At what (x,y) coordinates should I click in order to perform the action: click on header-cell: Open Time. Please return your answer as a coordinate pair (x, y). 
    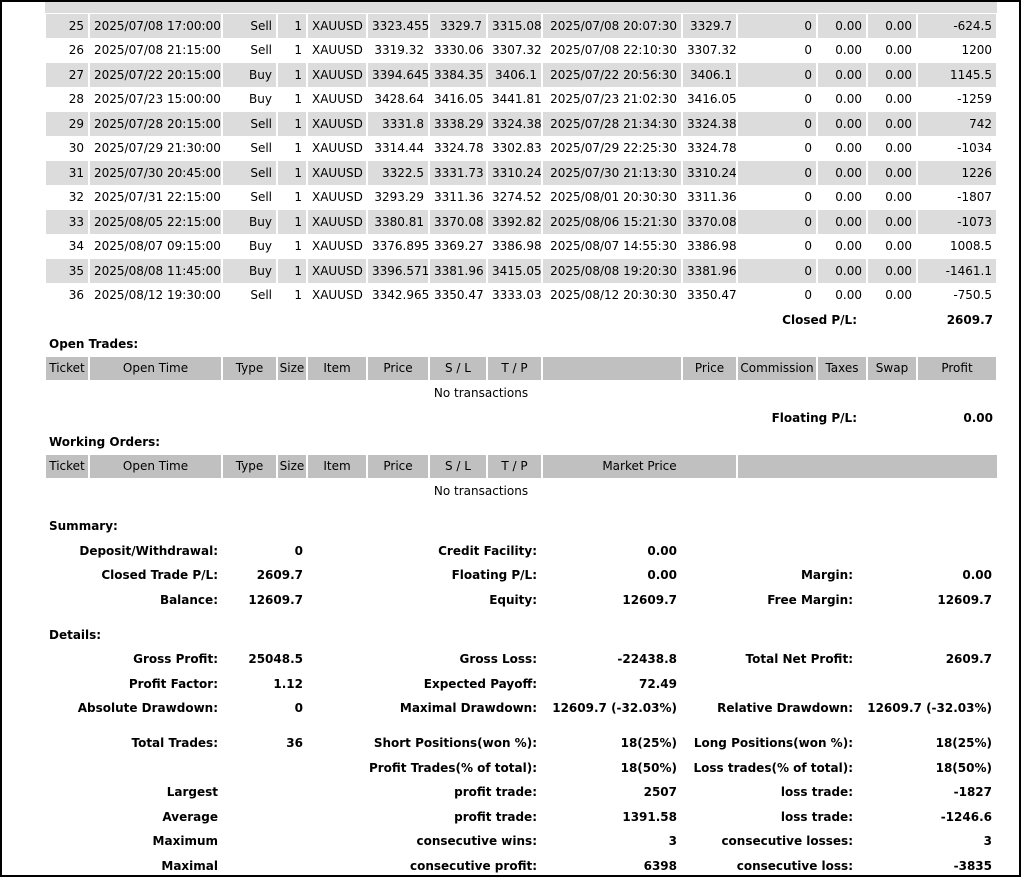
    Looking at the image, I should click on (155, 466).